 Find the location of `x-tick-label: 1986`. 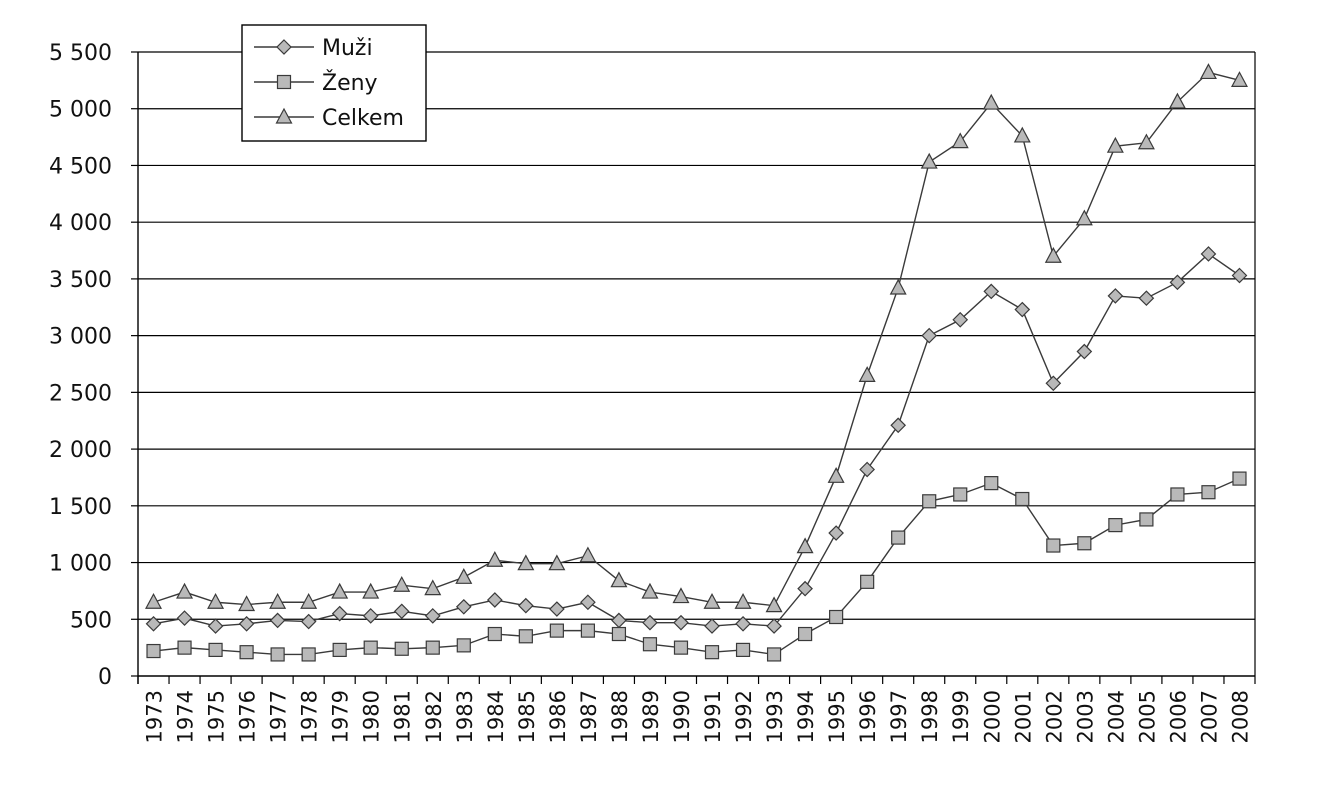

x-tick-label: 1986 is located at coordinates (558, 716).